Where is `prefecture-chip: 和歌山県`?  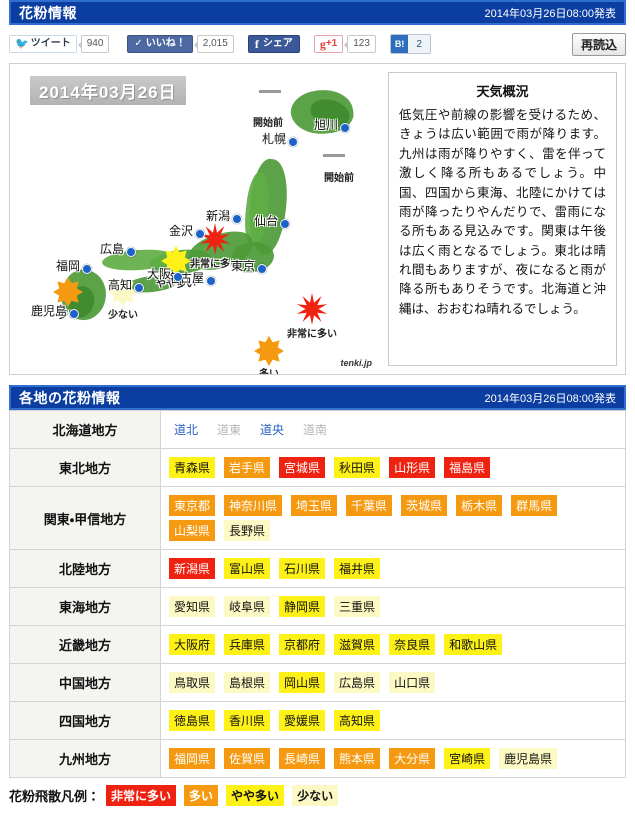
prefecture-chip: 和歌山県 is located at coordinates (473, 644).